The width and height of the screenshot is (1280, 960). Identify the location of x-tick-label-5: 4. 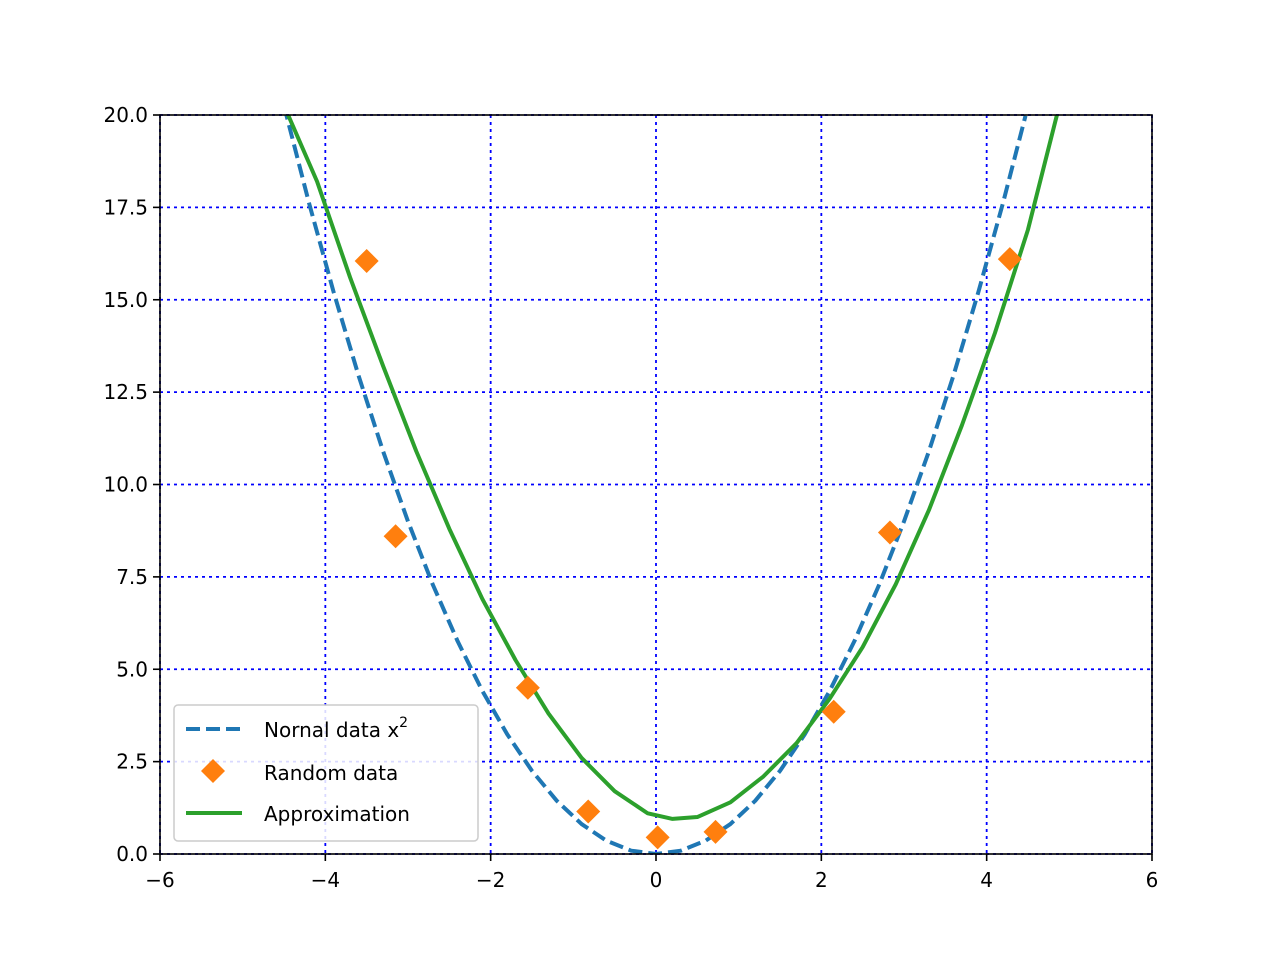
(986, 880).